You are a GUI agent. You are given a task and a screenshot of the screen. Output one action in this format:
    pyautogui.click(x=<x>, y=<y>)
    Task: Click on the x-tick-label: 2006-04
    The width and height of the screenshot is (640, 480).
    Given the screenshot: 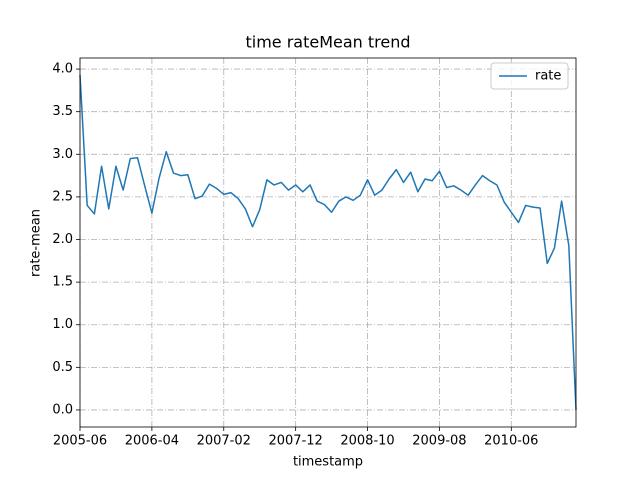 What is the action you would take?
    pyautogui.click(x=152, y=441)
    